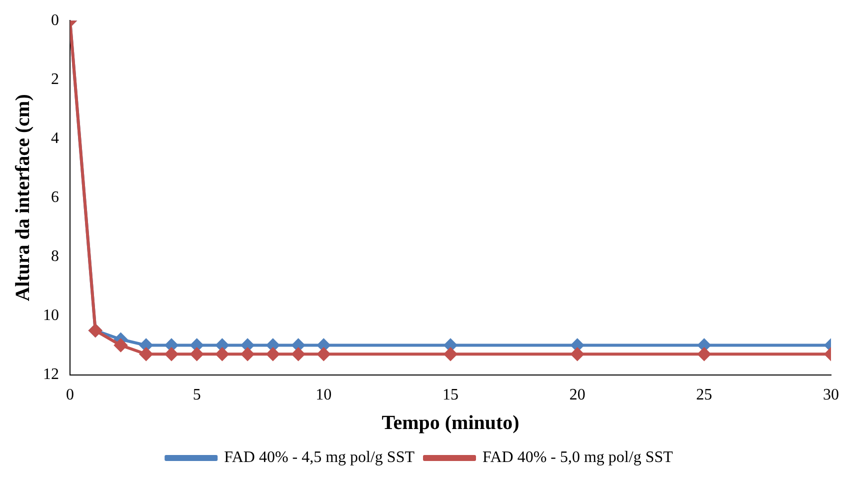 The width and height of the screenshot is (859, 484). Describe the element at coordinates (196, 395) in the screenshot. I see `x-tick-label: 5` at that location.